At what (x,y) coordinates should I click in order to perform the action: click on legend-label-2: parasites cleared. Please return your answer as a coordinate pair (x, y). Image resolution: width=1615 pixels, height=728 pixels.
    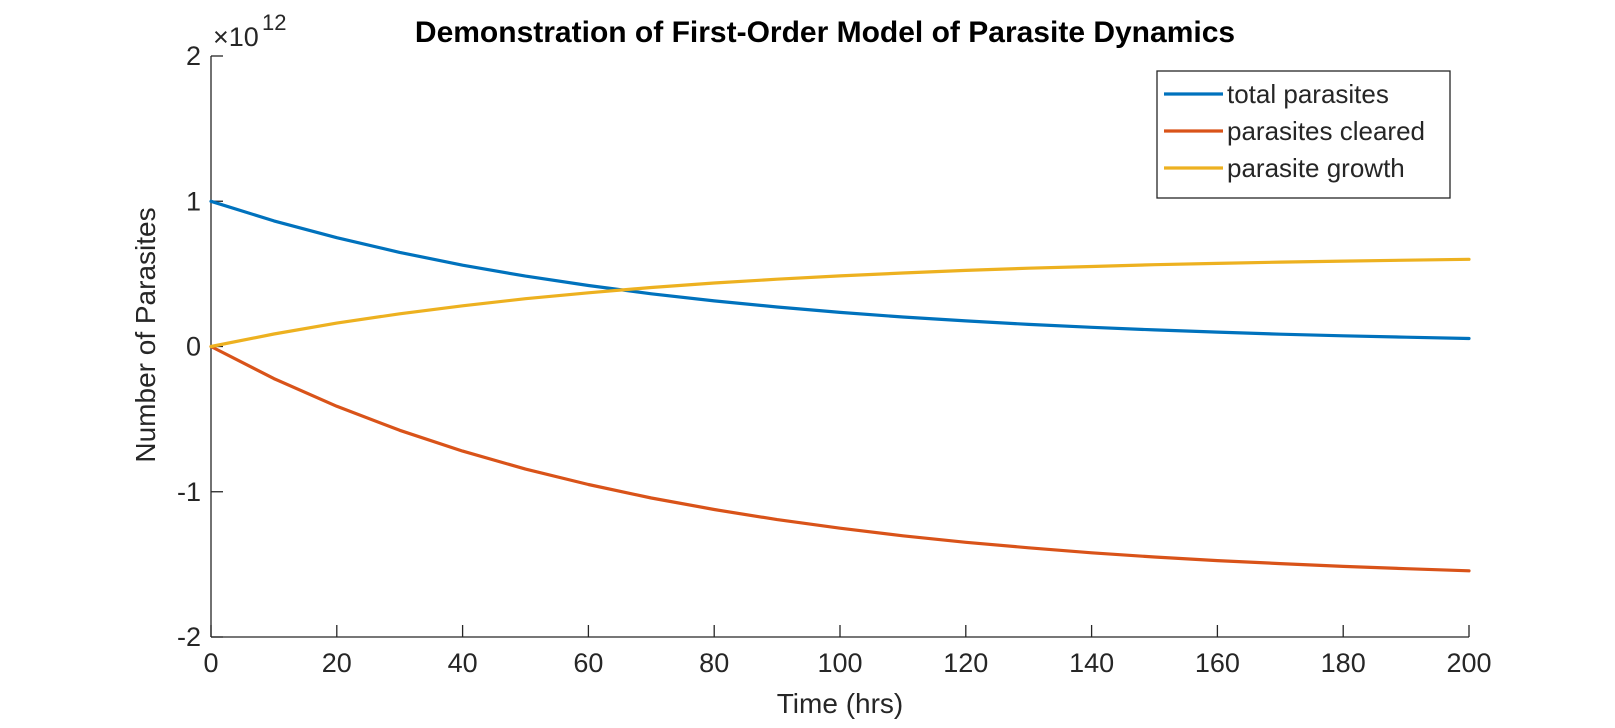
    Looking at the image, I should click on (1326, 131).